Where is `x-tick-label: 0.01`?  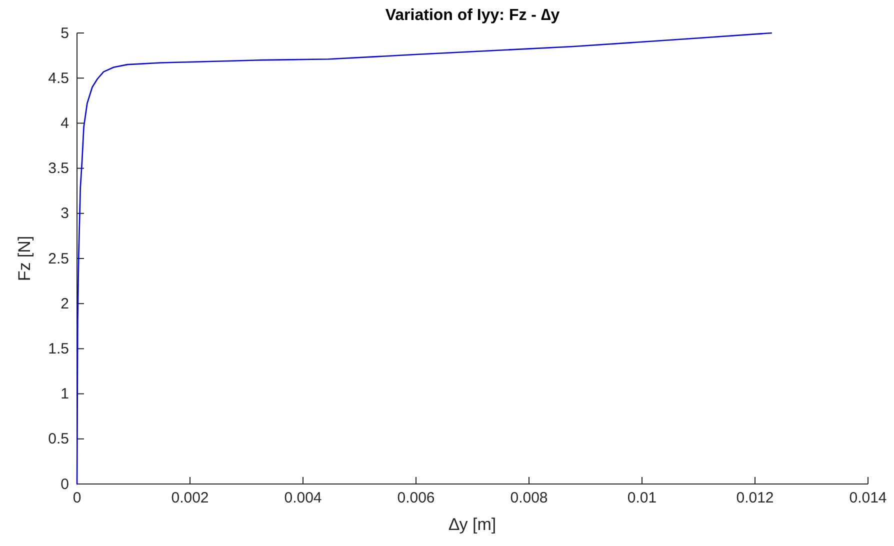
x-tick-label: 0.01 is located at coordinates (642, 498).